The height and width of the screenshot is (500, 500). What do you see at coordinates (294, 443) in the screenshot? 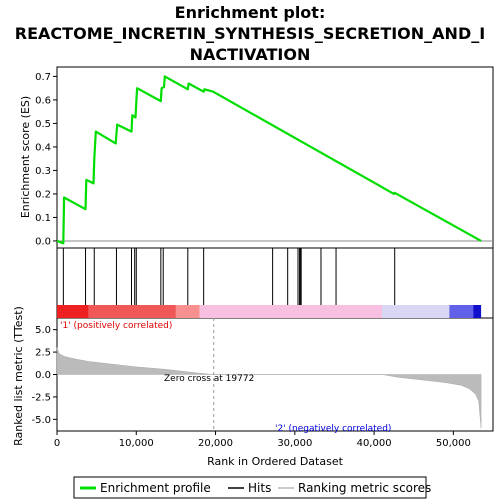
I see `x-tick-label: 30,000` at bounding box center [294, 443].